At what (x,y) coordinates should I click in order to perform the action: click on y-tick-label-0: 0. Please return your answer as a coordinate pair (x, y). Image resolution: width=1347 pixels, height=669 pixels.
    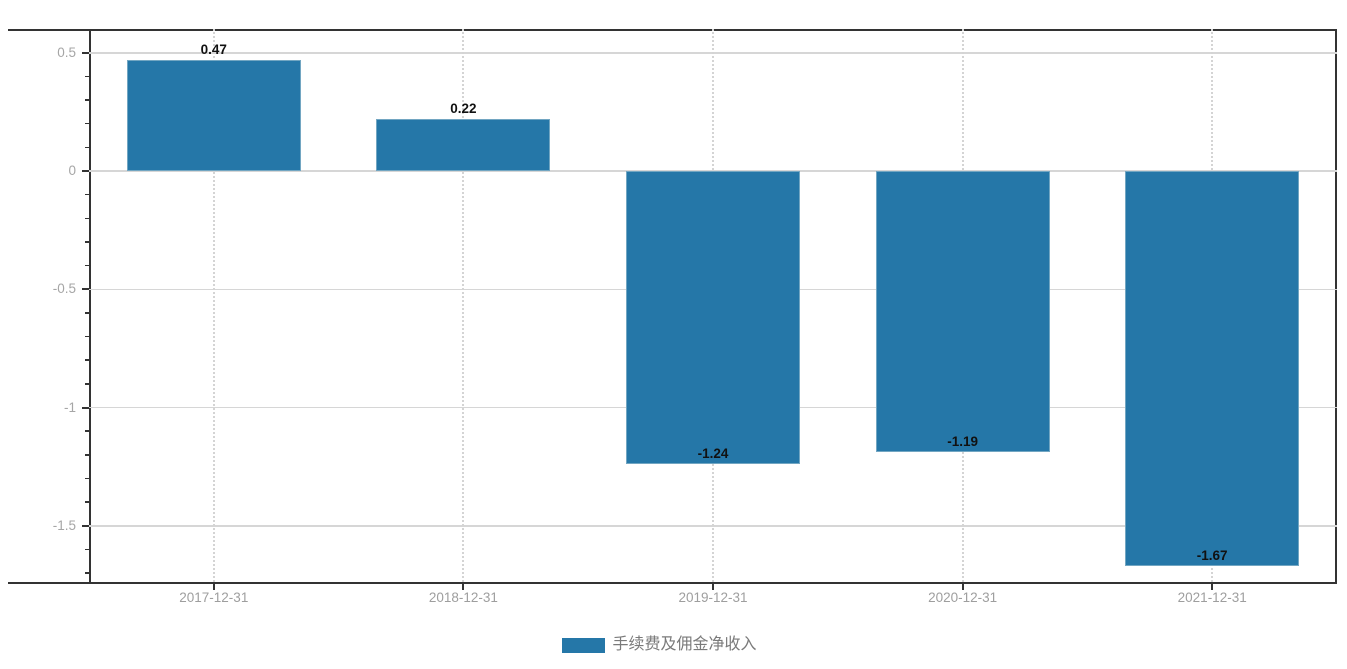
    Looking at the image, I should click on (72, 170).